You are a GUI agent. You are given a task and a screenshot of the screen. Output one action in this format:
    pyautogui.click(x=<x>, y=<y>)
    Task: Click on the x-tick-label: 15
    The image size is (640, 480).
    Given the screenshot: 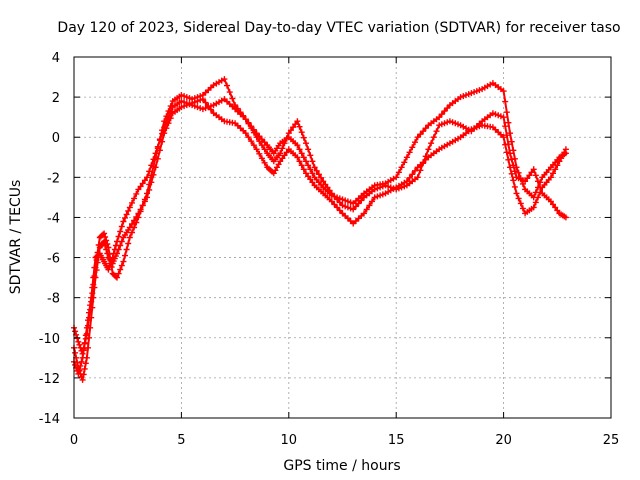 What is the action you would take?
    pyautogui.click(x=396, y=440)
    